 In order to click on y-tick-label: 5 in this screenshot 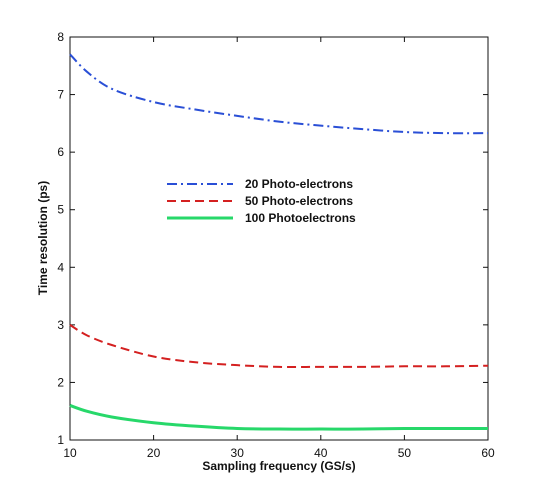, I will do `click(60, 210)`.